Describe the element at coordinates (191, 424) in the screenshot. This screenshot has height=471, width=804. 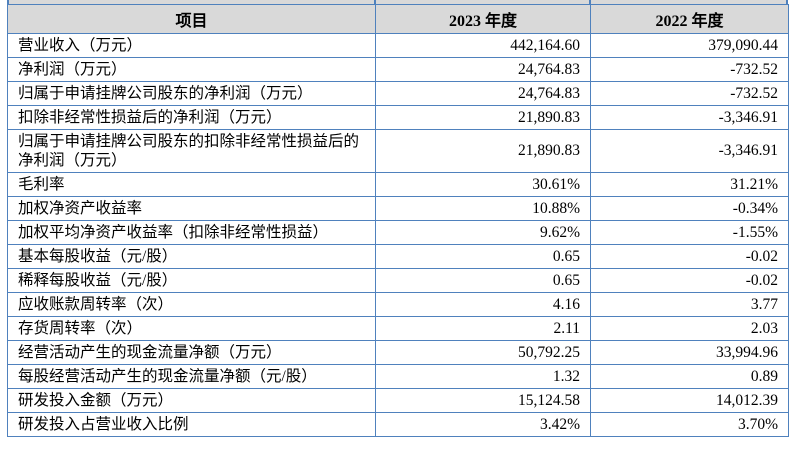
I see `row-label-cell: 研发投入占营业收入比例` at that location.